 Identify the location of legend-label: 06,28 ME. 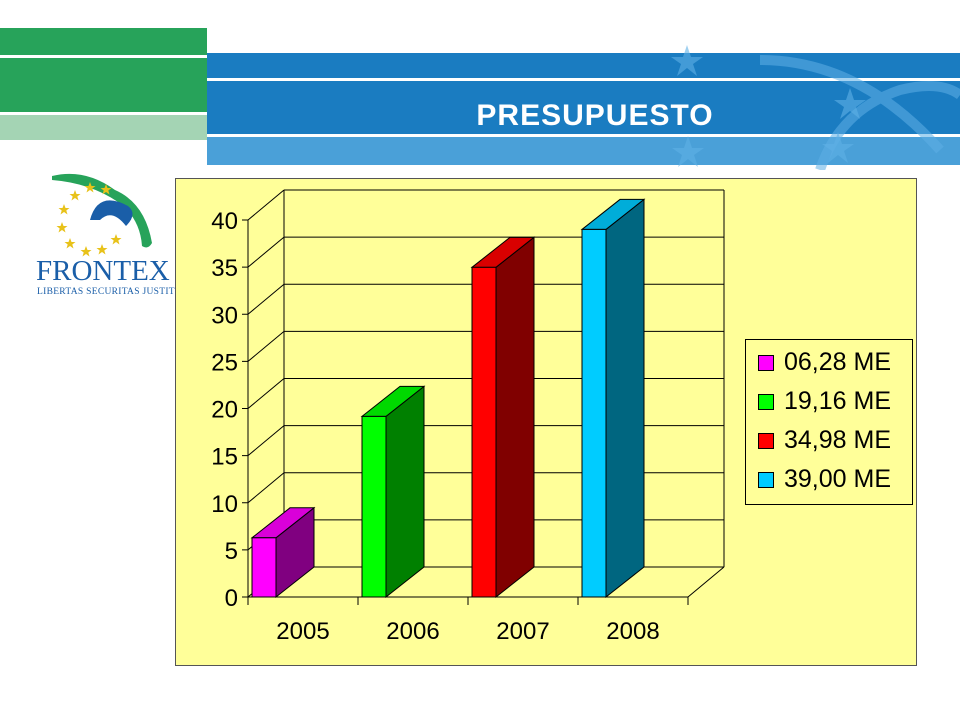
(838, 362).